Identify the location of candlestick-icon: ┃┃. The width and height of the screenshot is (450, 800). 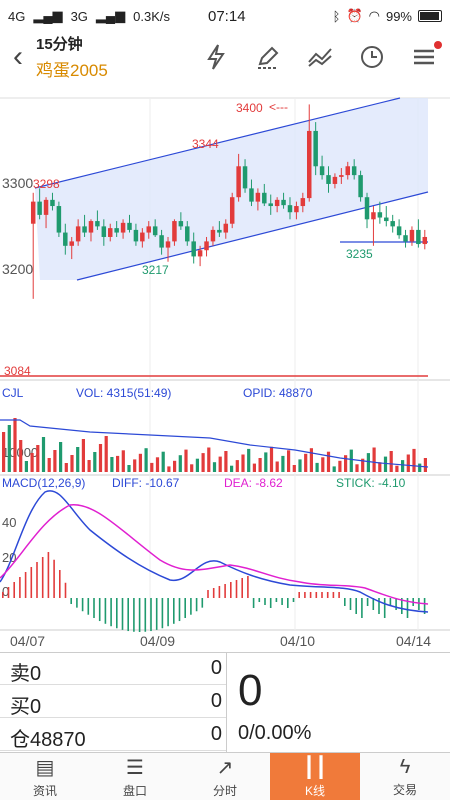
(315, 767).